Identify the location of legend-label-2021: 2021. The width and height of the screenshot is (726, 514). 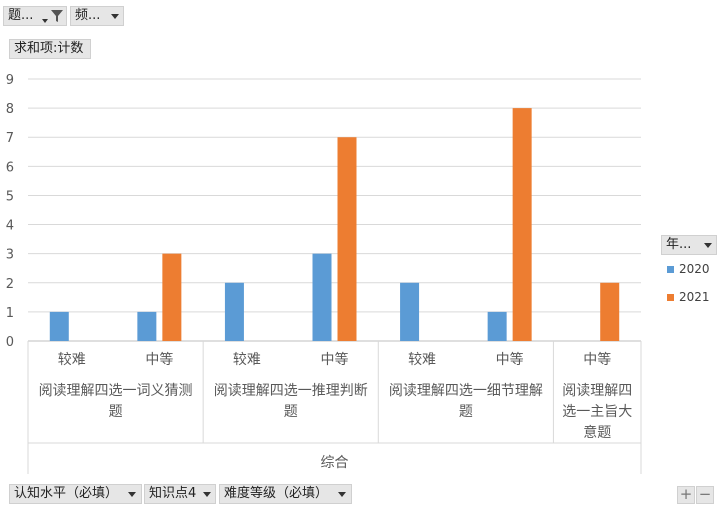
(694, 297).